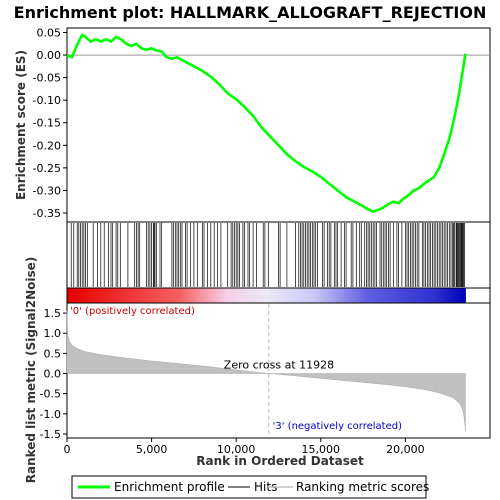 The width and height of the screenshot is (500, 500). What do you see at coordinates (31, 370) in the screenshot?
I see `metric-axis-title: Ranked list metric (Signal2Noise)` at bounding box center [31, 370].